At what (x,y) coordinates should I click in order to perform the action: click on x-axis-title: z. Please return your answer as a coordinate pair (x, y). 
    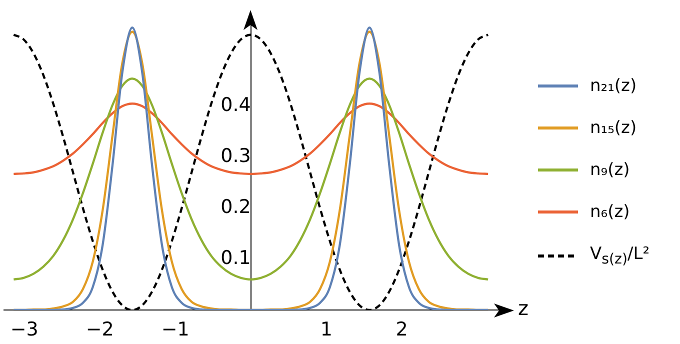
    Looking at the image, I should click on (523, 308).